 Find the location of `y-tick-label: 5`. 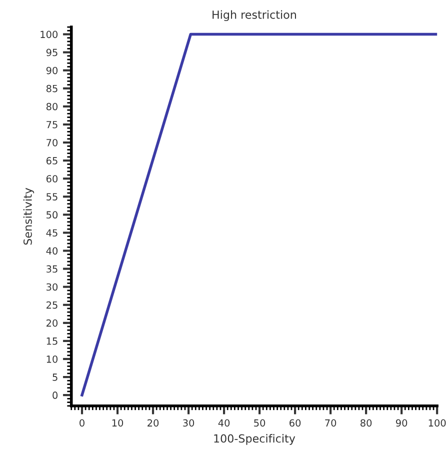

y-tick-label: 5 is located at coordinates (55, 377).